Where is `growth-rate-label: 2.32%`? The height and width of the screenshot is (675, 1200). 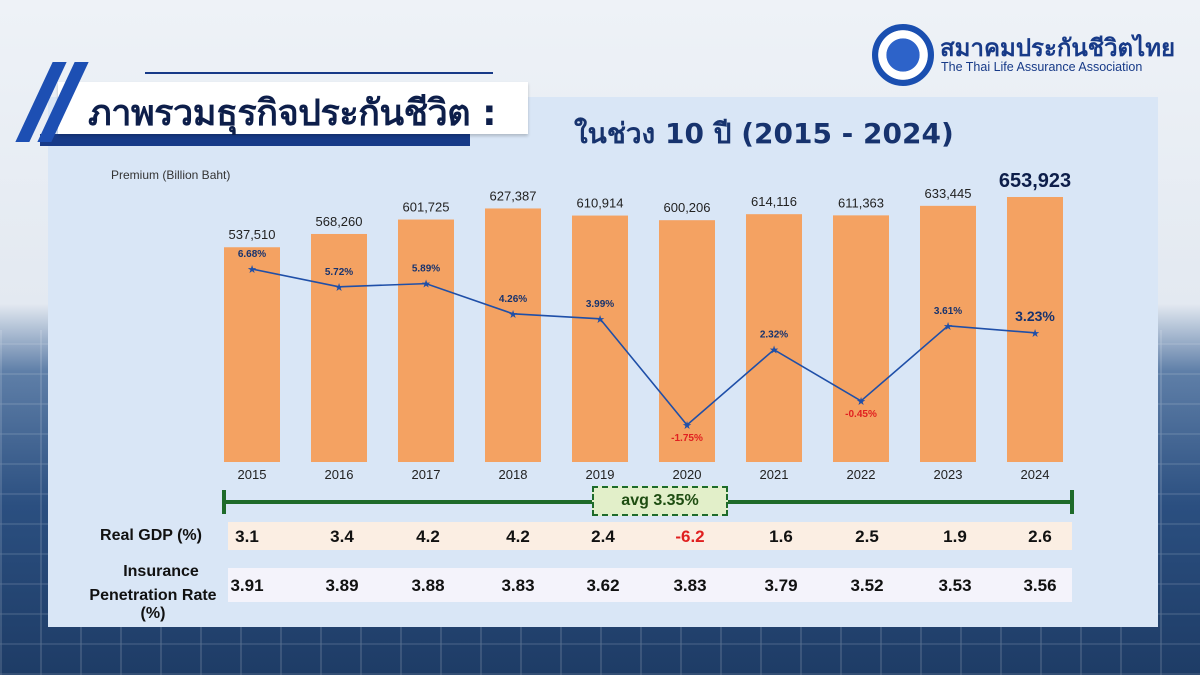 growth-rate-label: 2.32% is located at coordinates (774, 335).